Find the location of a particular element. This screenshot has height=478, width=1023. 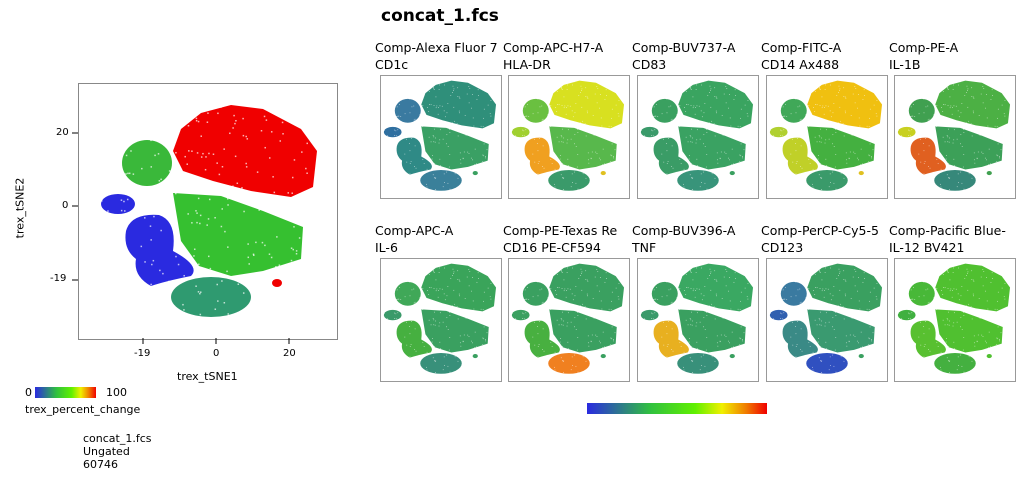

colorbar-label: trex_percent_change is located at coordinates (83, 409).